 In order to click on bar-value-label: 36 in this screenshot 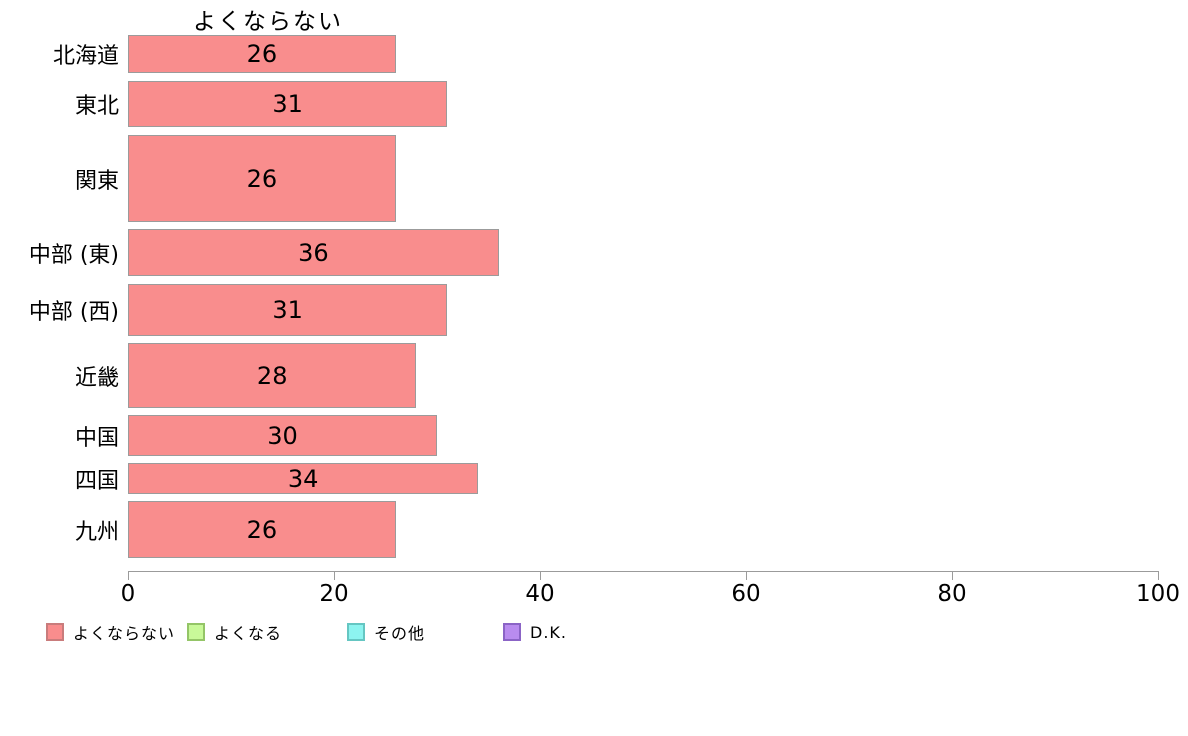, I will do `click(313, 252)`.